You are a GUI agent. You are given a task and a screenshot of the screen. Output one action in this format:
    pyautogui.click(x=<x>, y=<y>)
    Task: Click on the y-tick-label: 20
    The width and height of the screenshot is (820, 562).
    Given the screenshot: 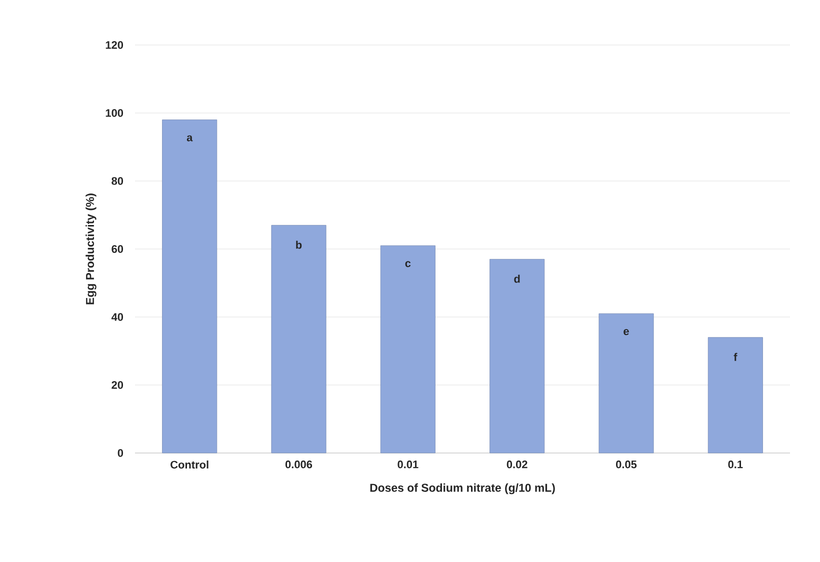 What is the action you would take?
    pyautogui.click(x=118, y=385)
    